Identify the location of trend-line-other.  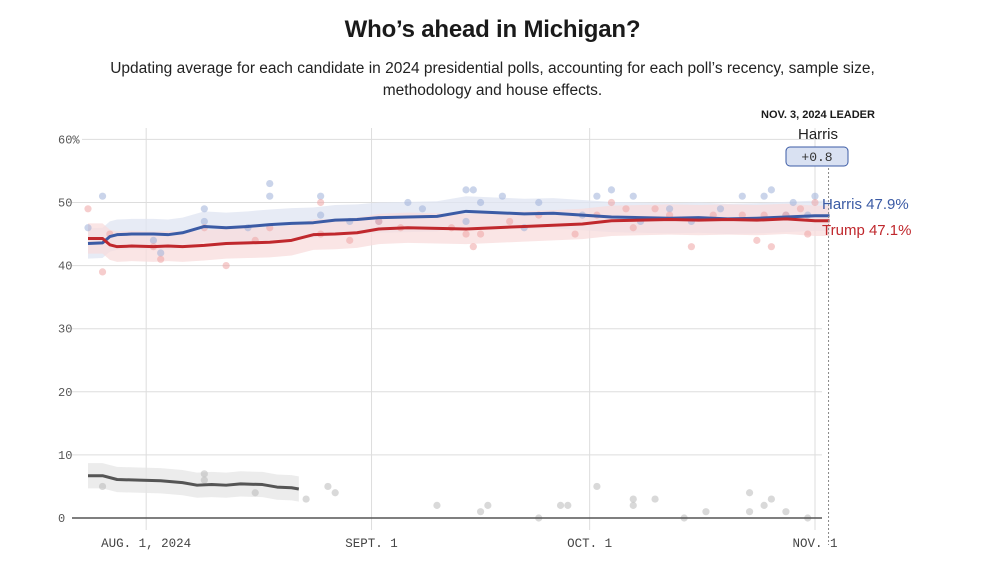
(194, 482).